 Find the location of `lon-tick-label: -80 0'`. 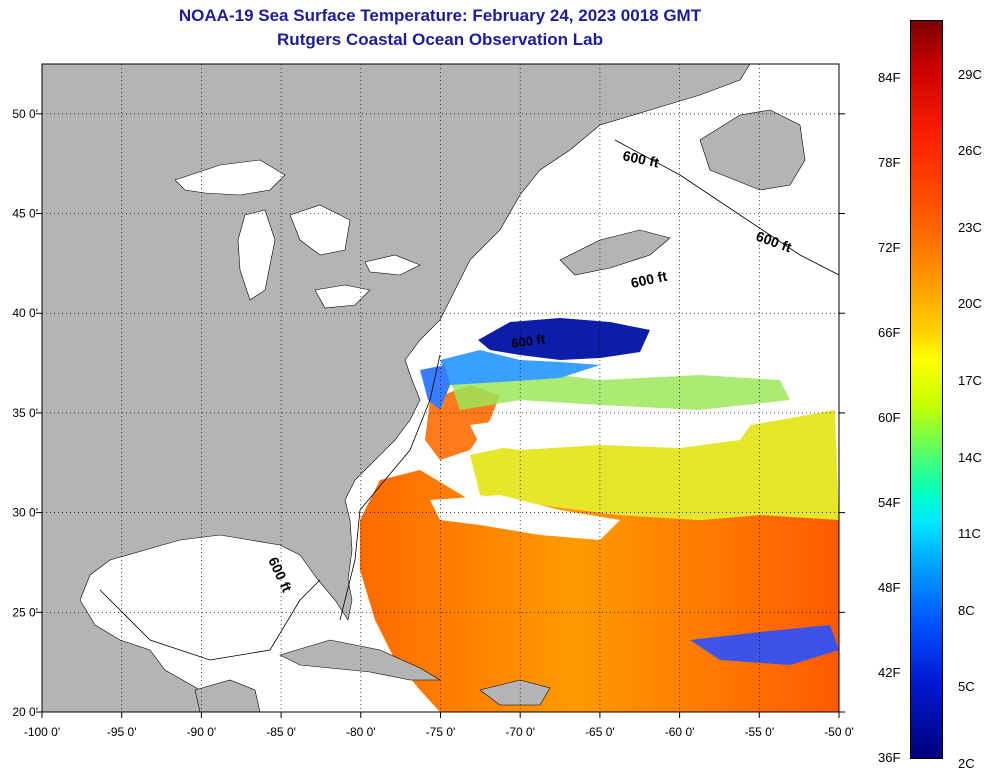

lon-tick-label: -80 0' is located at coordinates (361, 732).